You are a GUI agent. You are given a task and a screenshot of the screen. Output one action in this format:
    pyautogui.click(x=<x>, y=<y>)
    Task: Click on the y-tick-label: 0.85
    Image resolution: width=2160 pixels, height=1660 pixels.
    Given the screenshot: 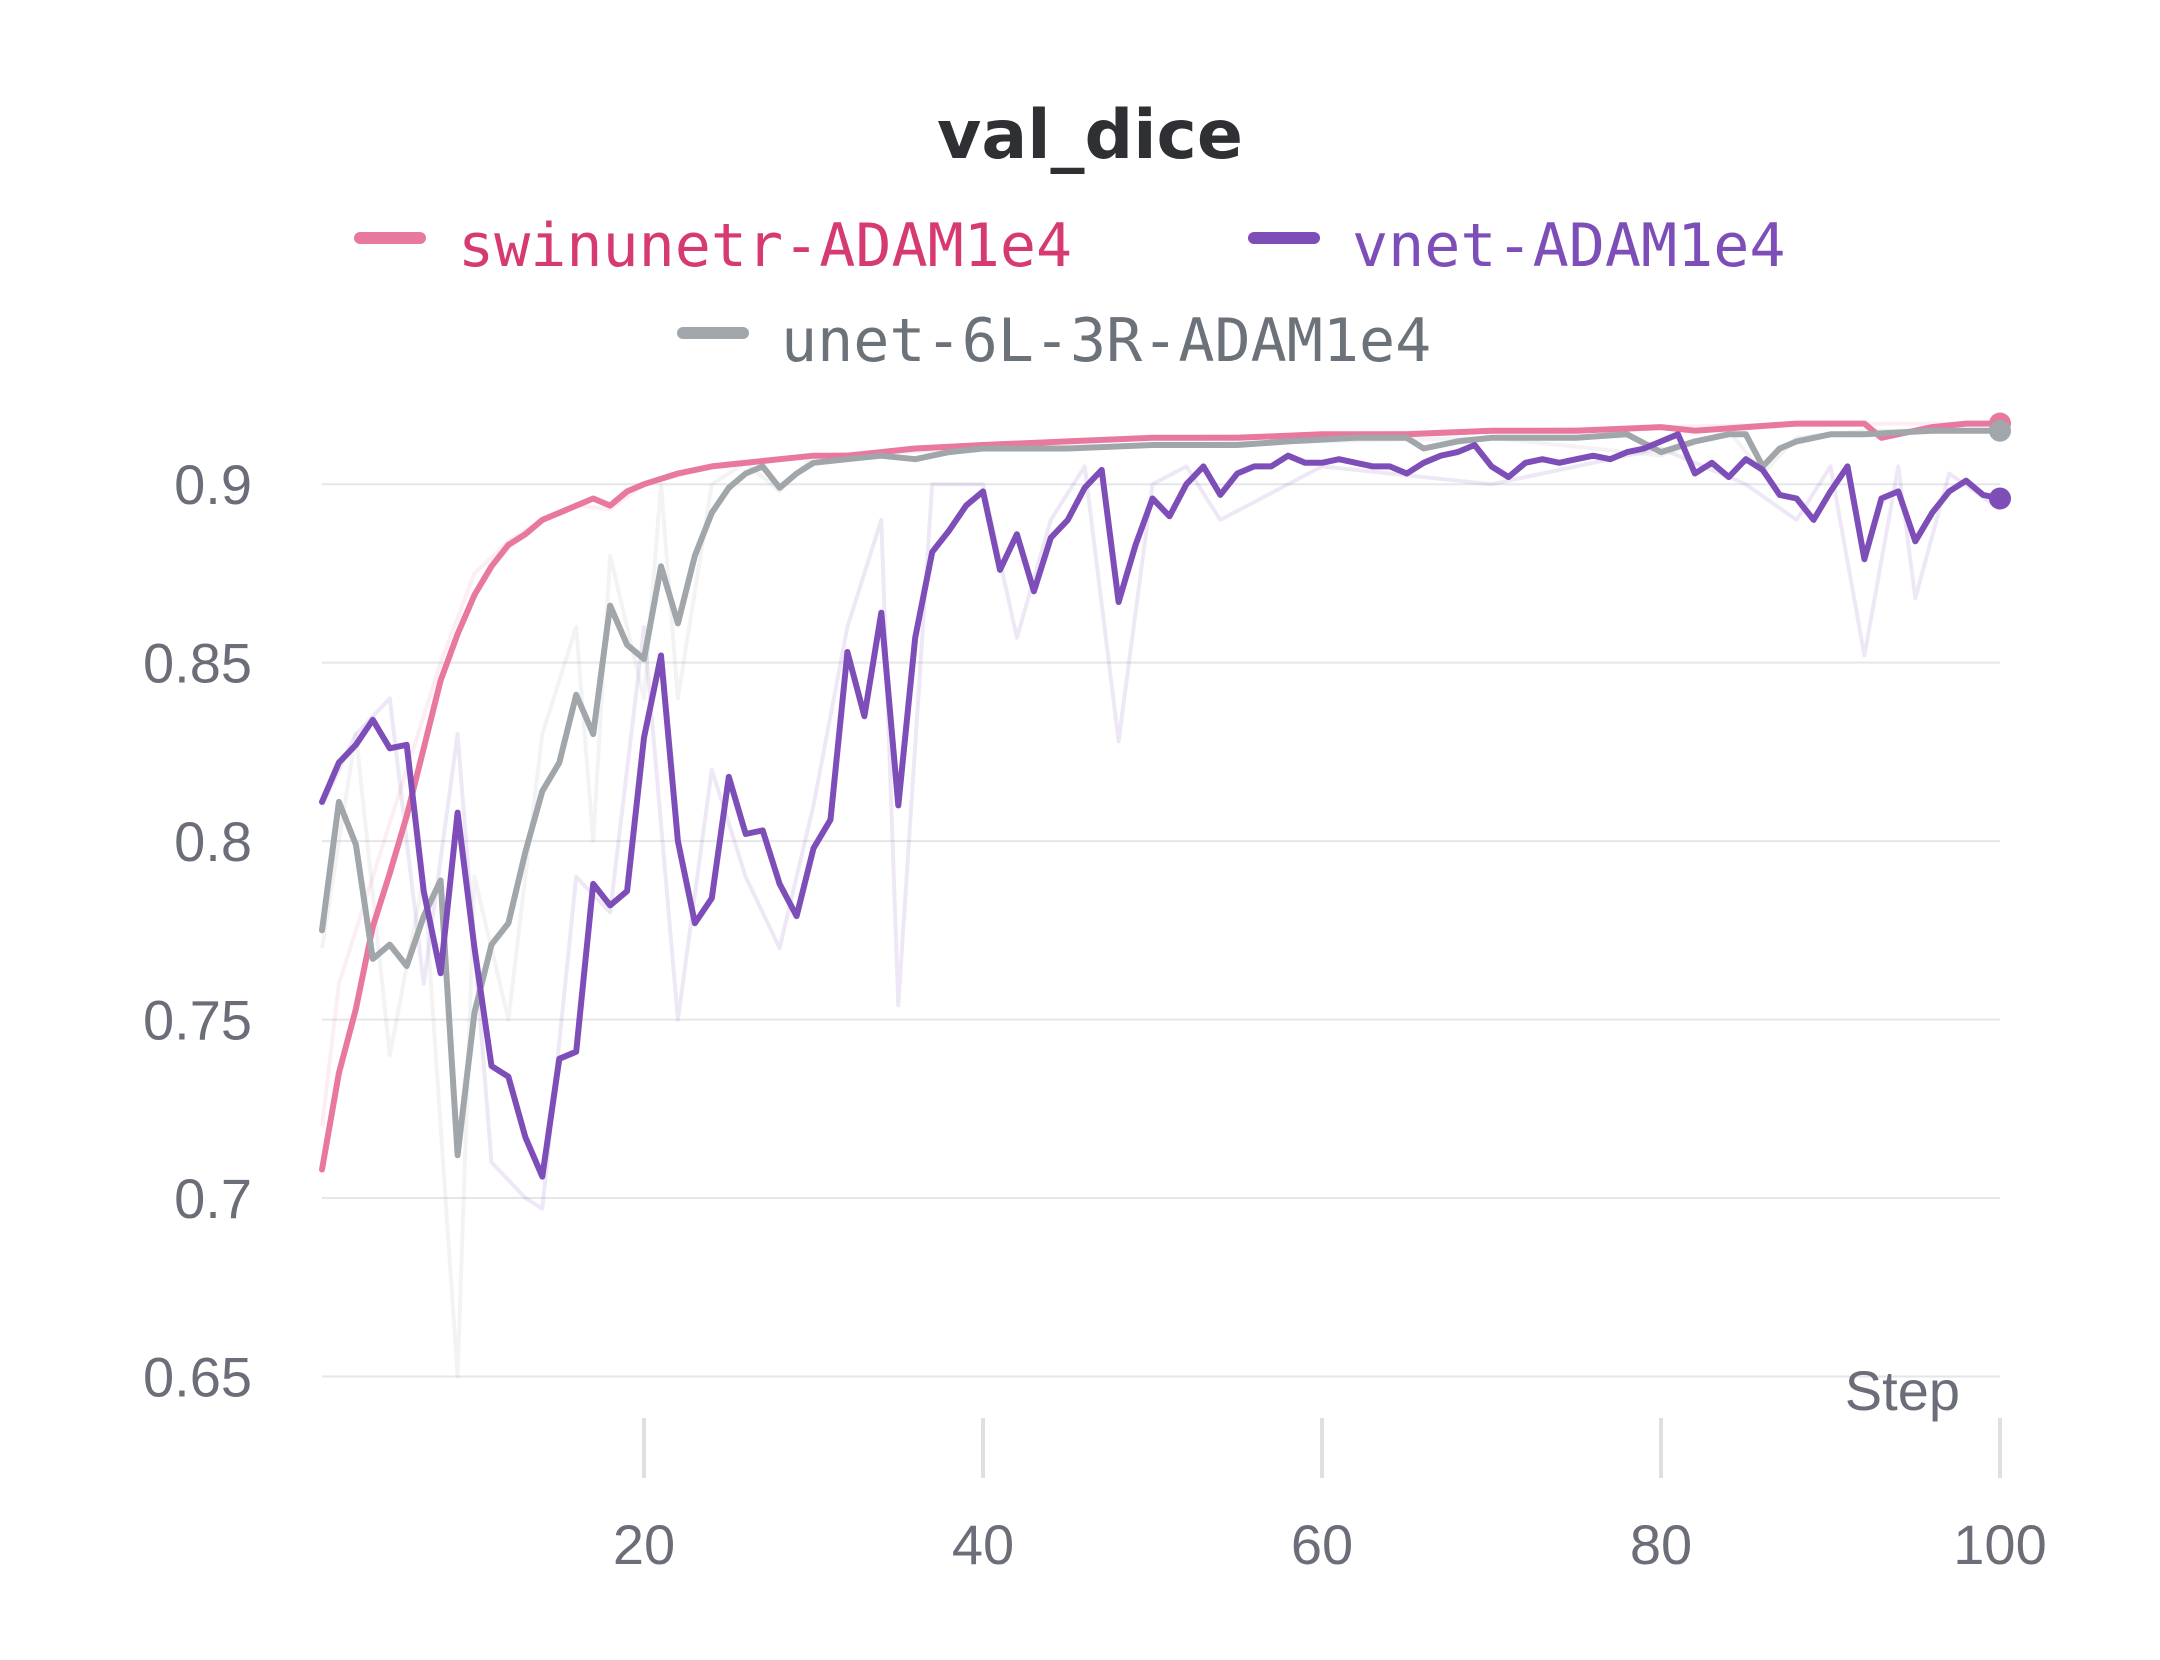 What is the action you would take?
    pyautogui.click(x=197, y=663)
    